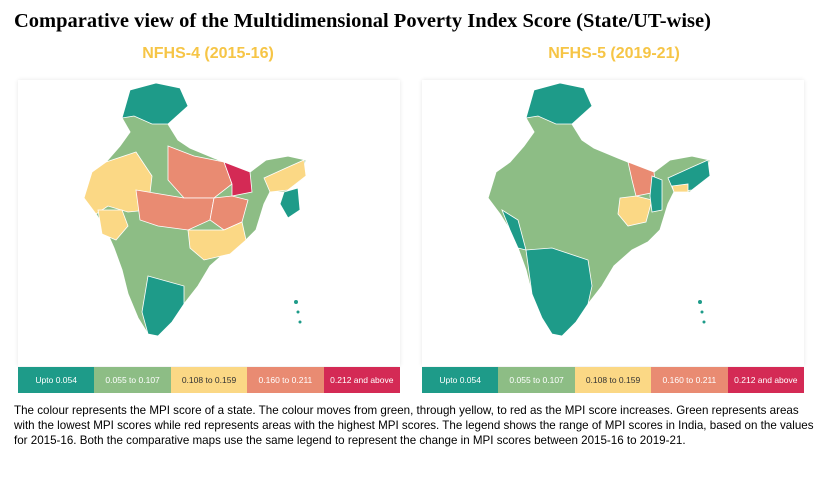 Image resolution: width=823 pixels, height=480 pixels. What do you see at coordinates (680, 188) in the screenshot?
I see `region-meghalaya` at bounding box center [680, 188].